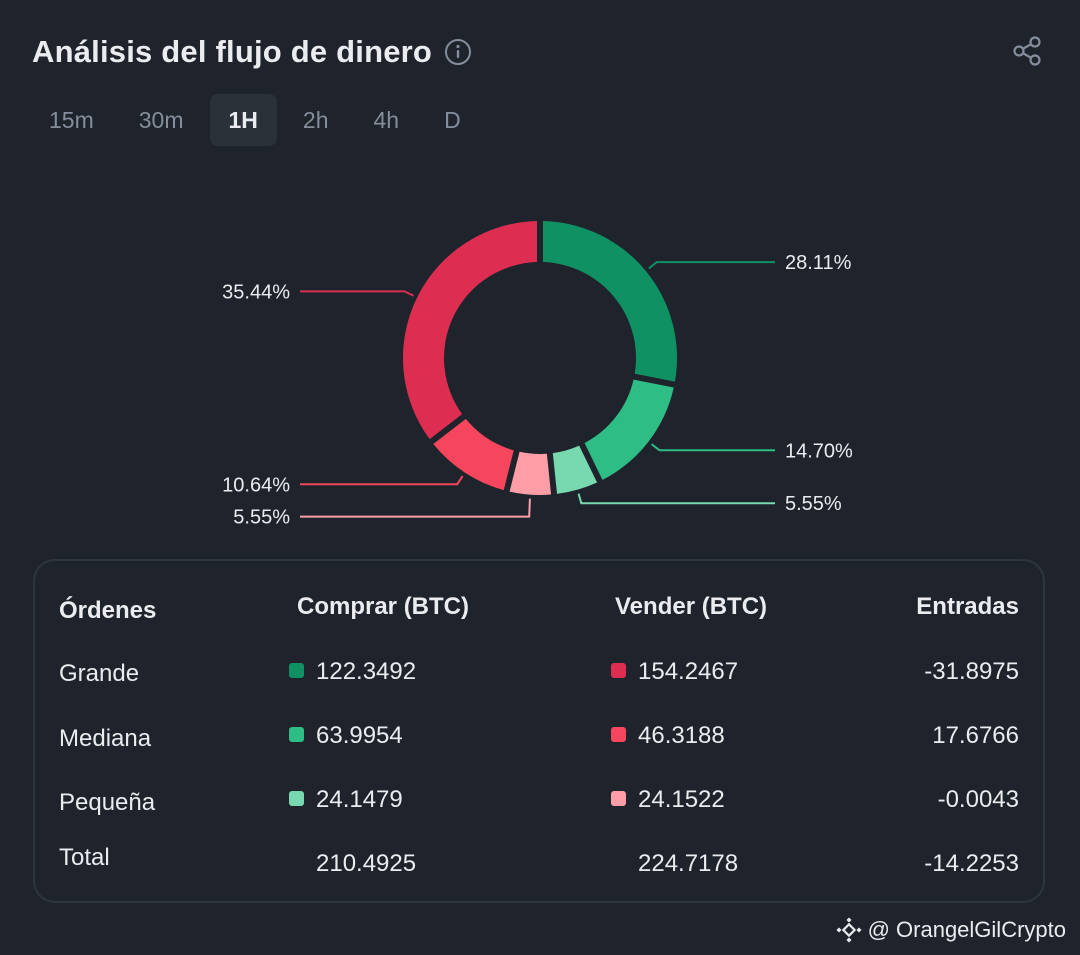  What do you see at coordinates (161, 119) in the screenshot?
I see `tab-30m: 30m` at bounding box center [161, 119].